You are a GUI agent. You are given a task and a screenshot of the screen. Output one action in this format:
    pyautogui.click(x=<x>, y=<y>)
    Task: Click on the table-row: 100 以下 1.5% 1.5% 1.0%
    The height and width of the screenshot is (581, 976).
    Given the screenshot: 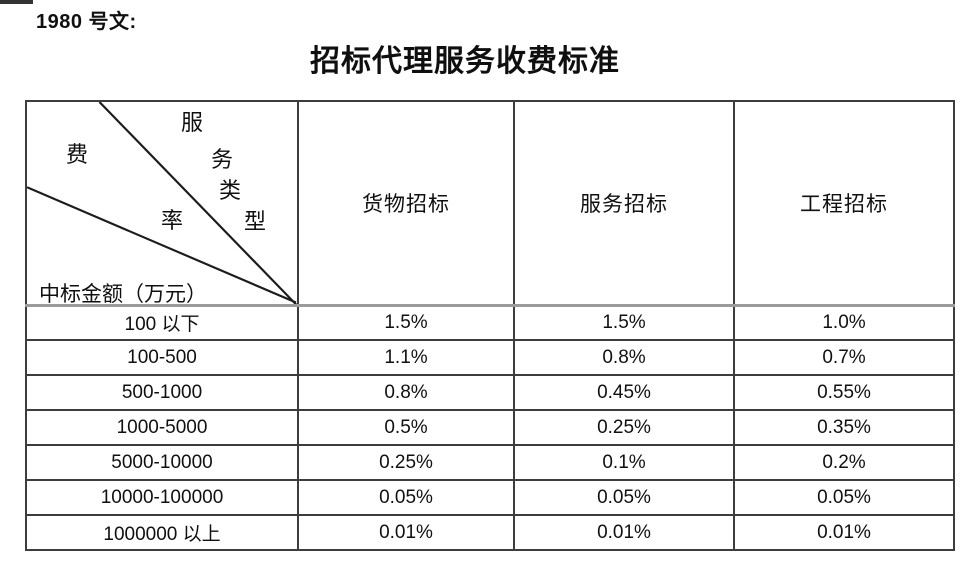 What is the action you would take?
    pyautogui.click(x=490, y=322)
    